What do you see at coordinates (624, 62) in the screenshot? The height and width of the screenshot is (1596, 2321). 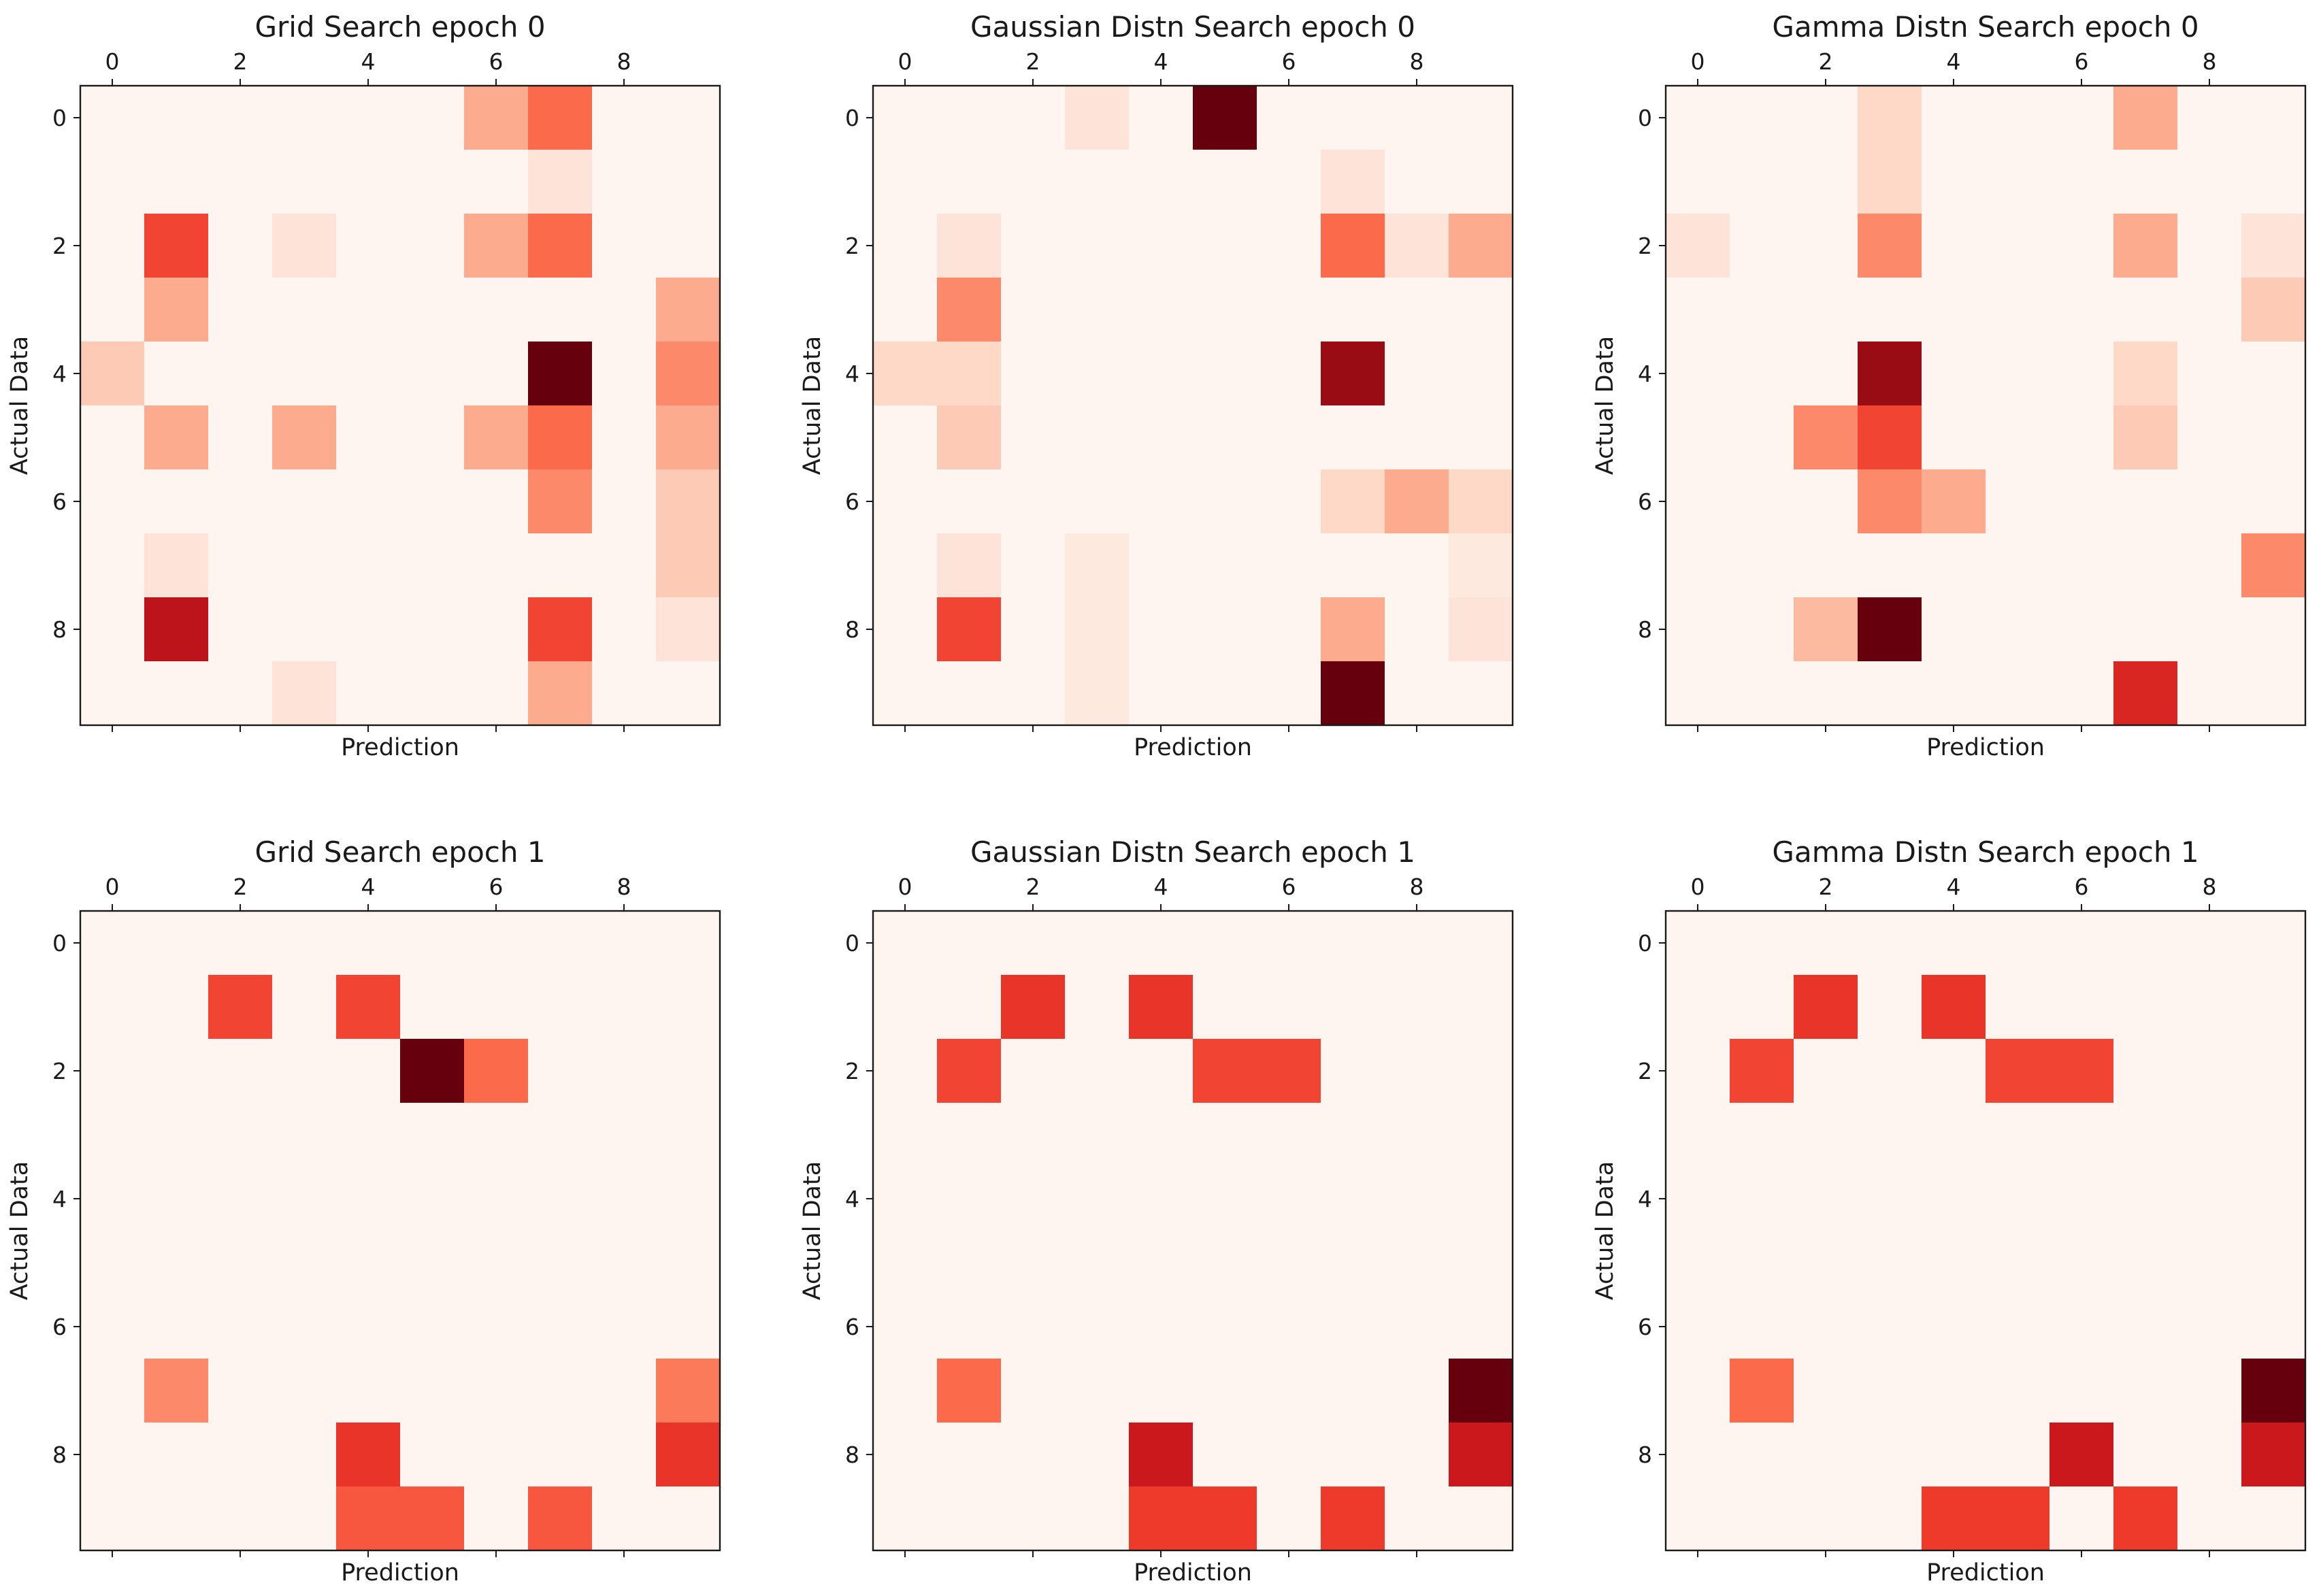 I see `x-tick-label: 8` at bounding box center [624, 62].